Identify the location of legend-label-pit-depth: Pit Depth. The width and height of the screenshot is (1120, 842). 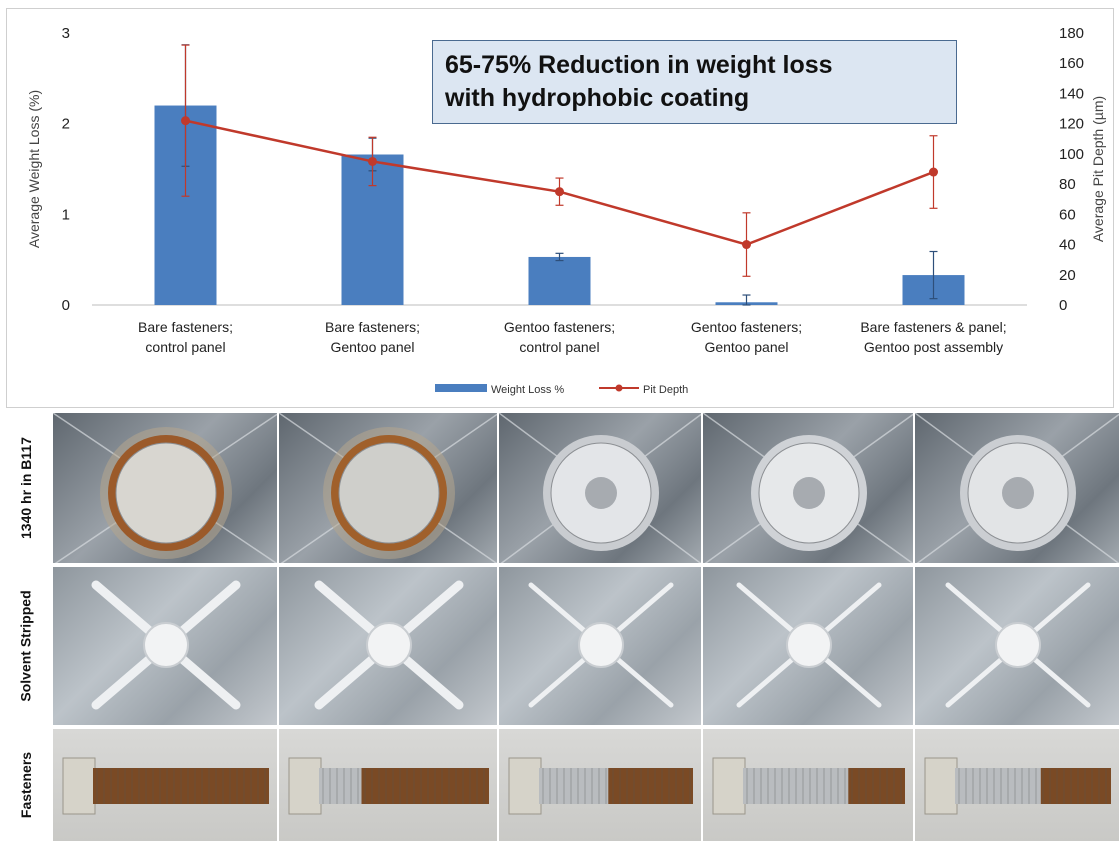
(665, 390).